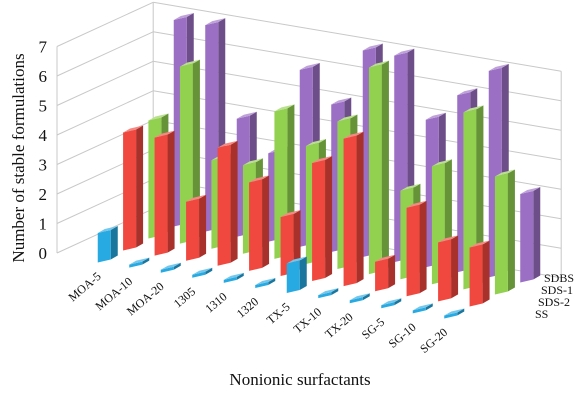 This screenshot has height=395, width=588. Describe the element at coordinates (43, 194) in the screenshot. I see `y-tick-label: 2` at that location.